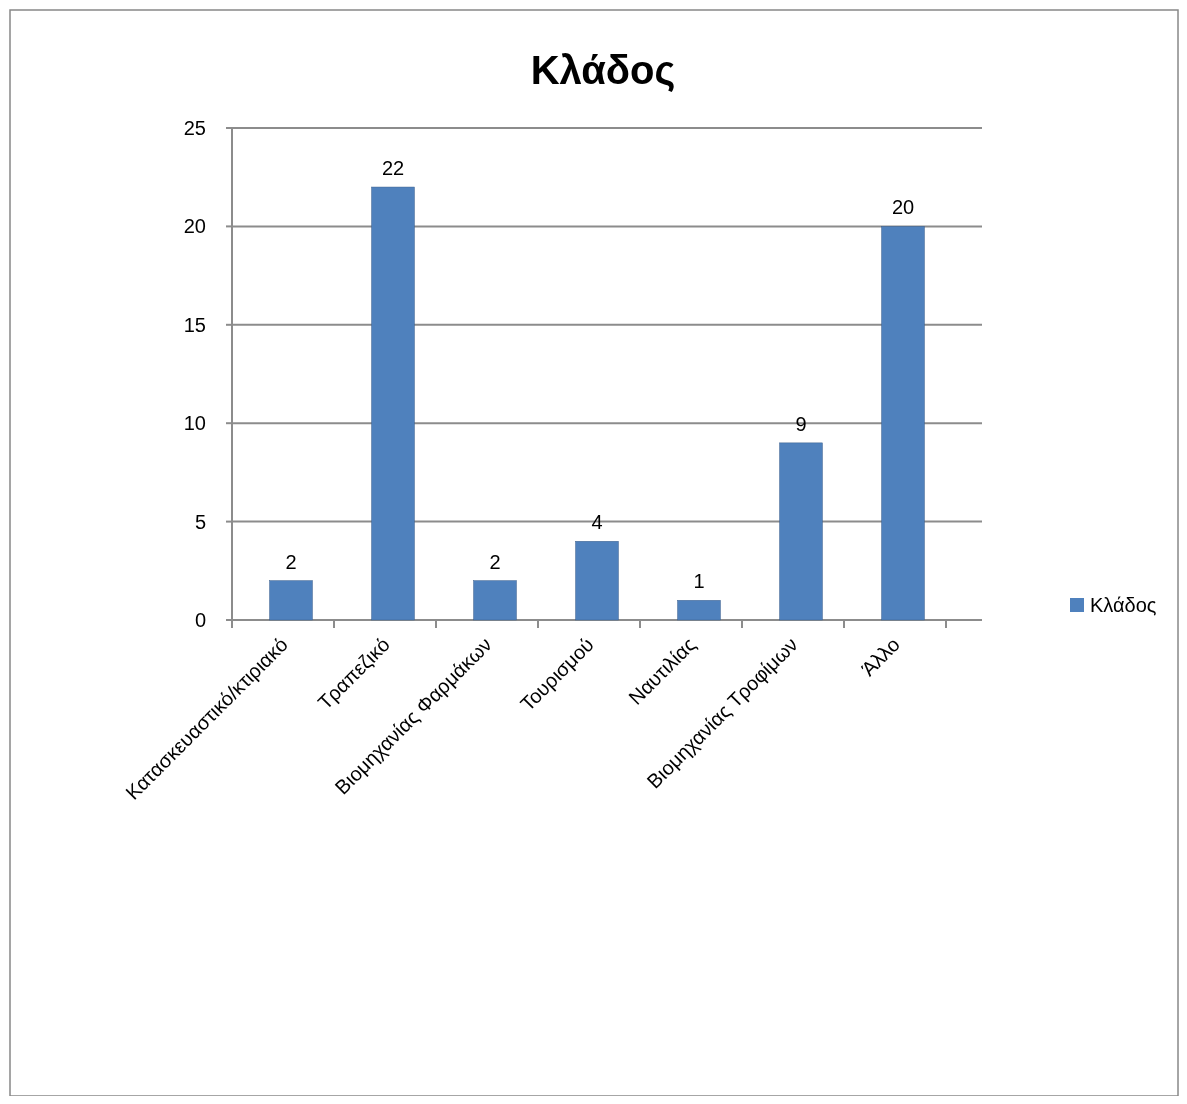  Describe the element at coordinates (603, 70) in the screenshot. I see `chart-title: Κλάδος` at that location.